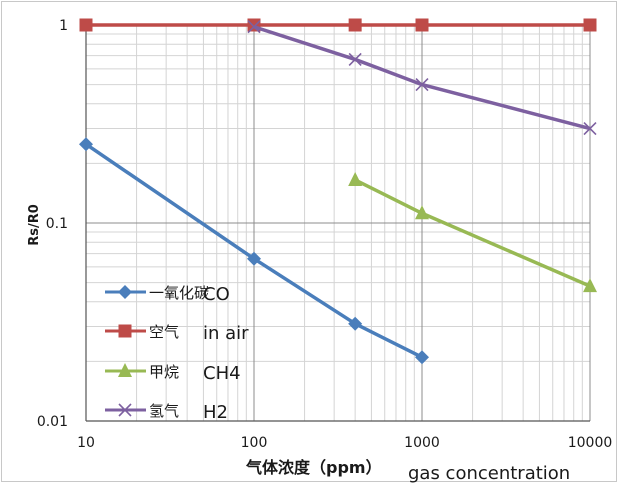  Describe the element at coordinates (226, 333) in the screenshot. I see `legend-label-en: in air` at that location.